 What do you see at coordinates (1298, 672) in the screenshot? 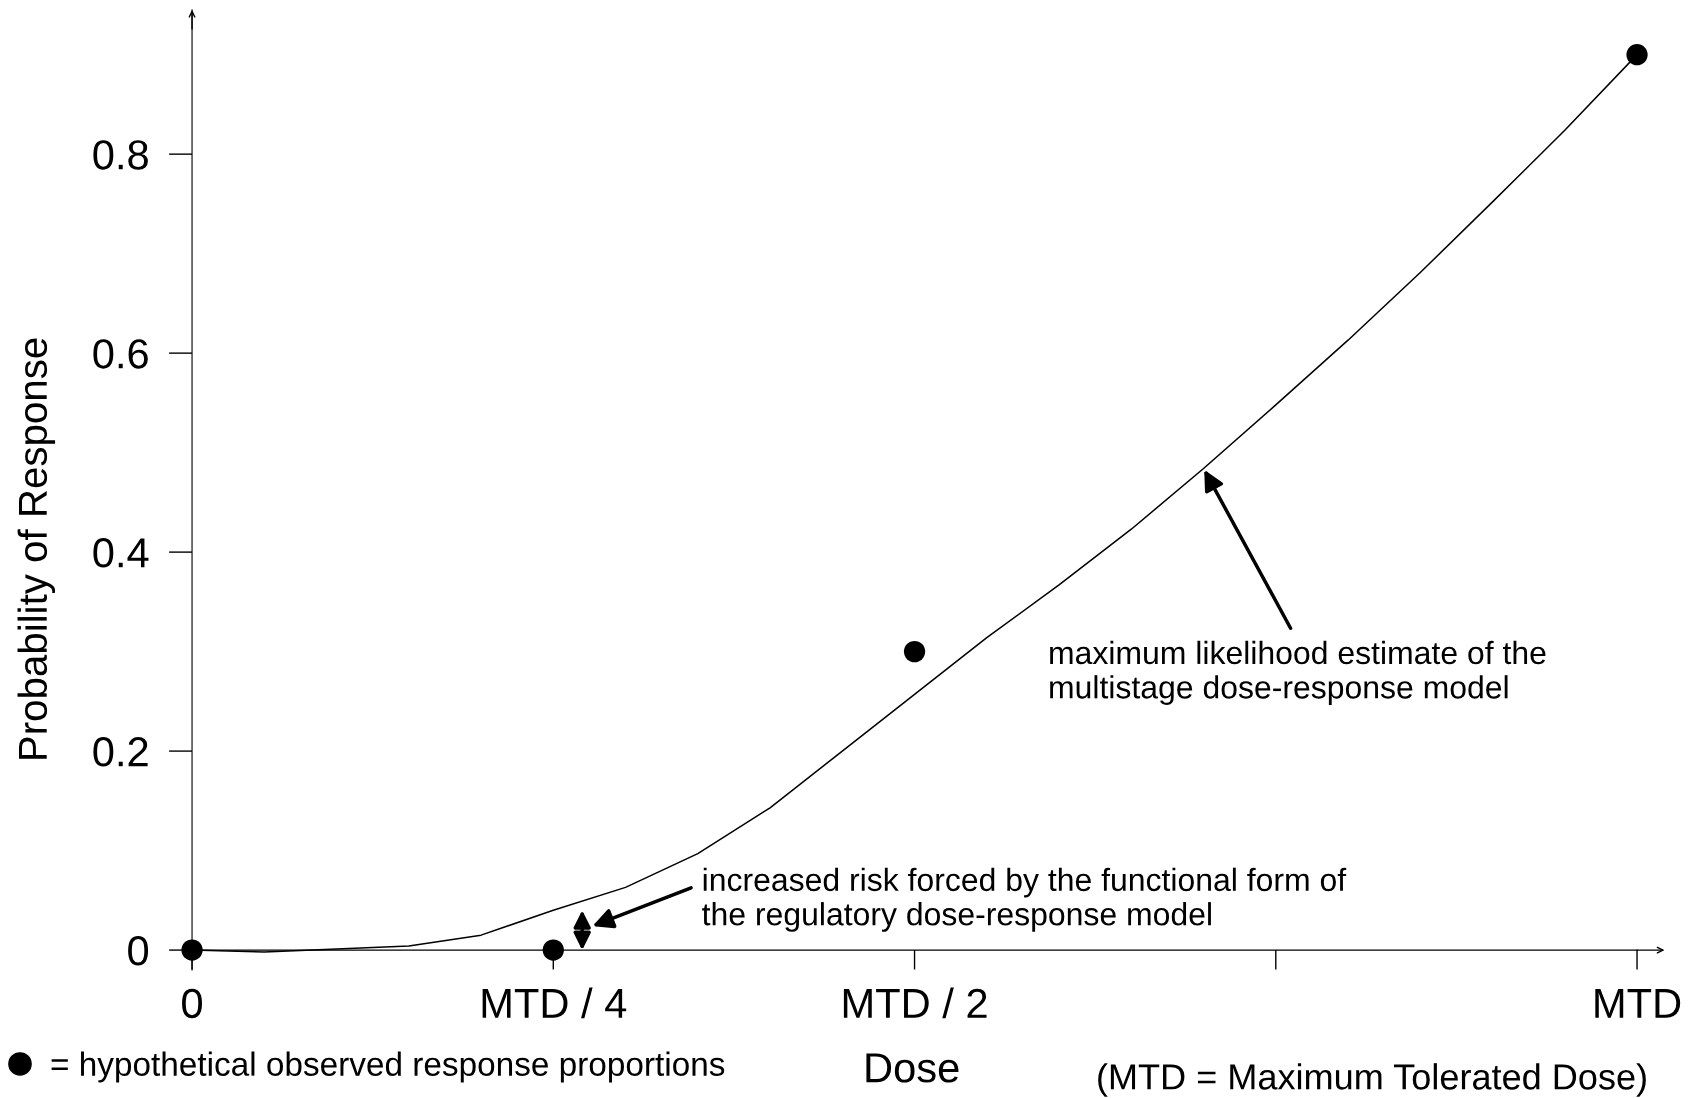
I see `annotation: maximum likelihood estimate of the multistage dose-response model` at bounding box center [1298, 672].